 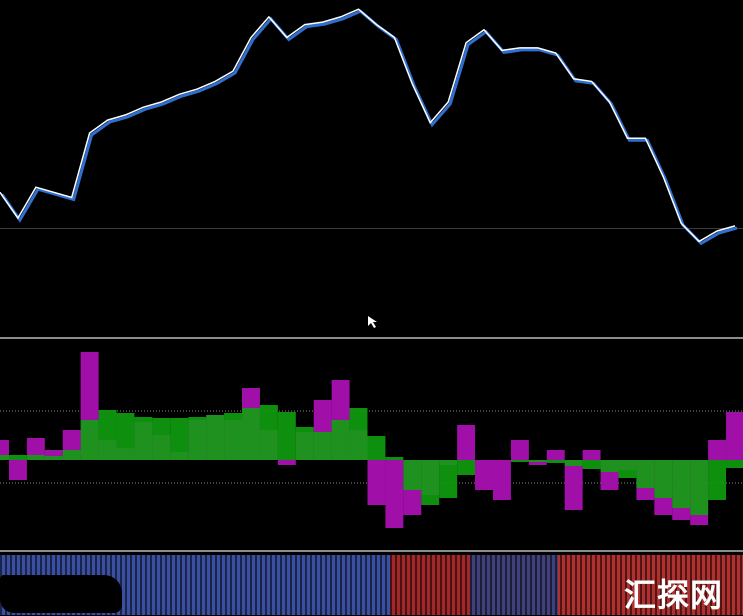 I want to click on signal-strip, so click(x=371, y=585).